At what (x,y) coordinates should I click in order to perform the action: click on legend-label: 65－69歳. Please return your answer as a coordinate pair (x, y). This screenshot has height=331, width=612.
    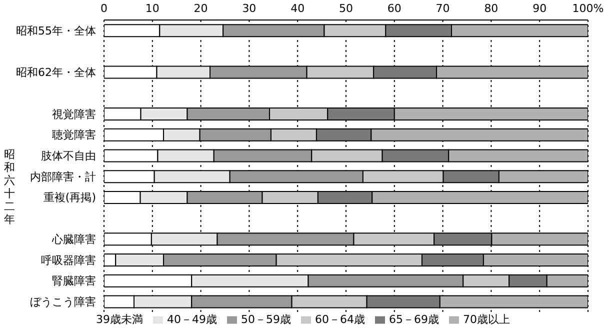
    Looking at the image, I should click on (414, 319).